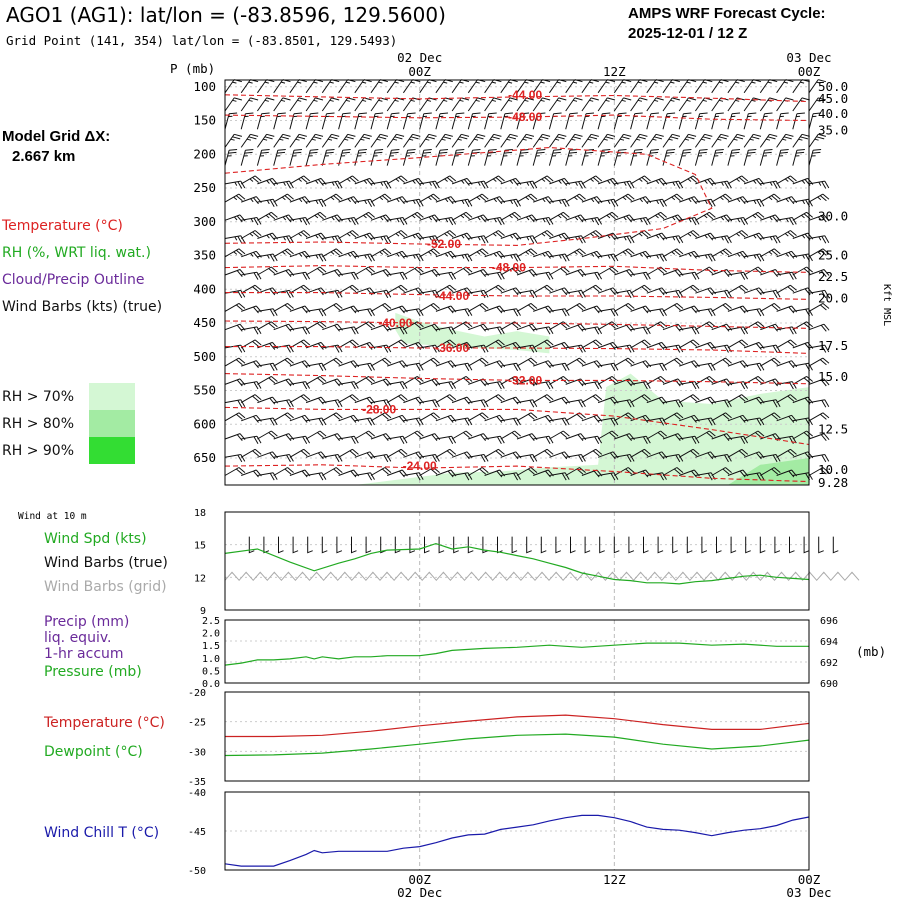  What do you see at coordinates (444, 244) in the screenshot?
I see `temp-contour-label-2: -52.00` at bounding box center [444, 244].